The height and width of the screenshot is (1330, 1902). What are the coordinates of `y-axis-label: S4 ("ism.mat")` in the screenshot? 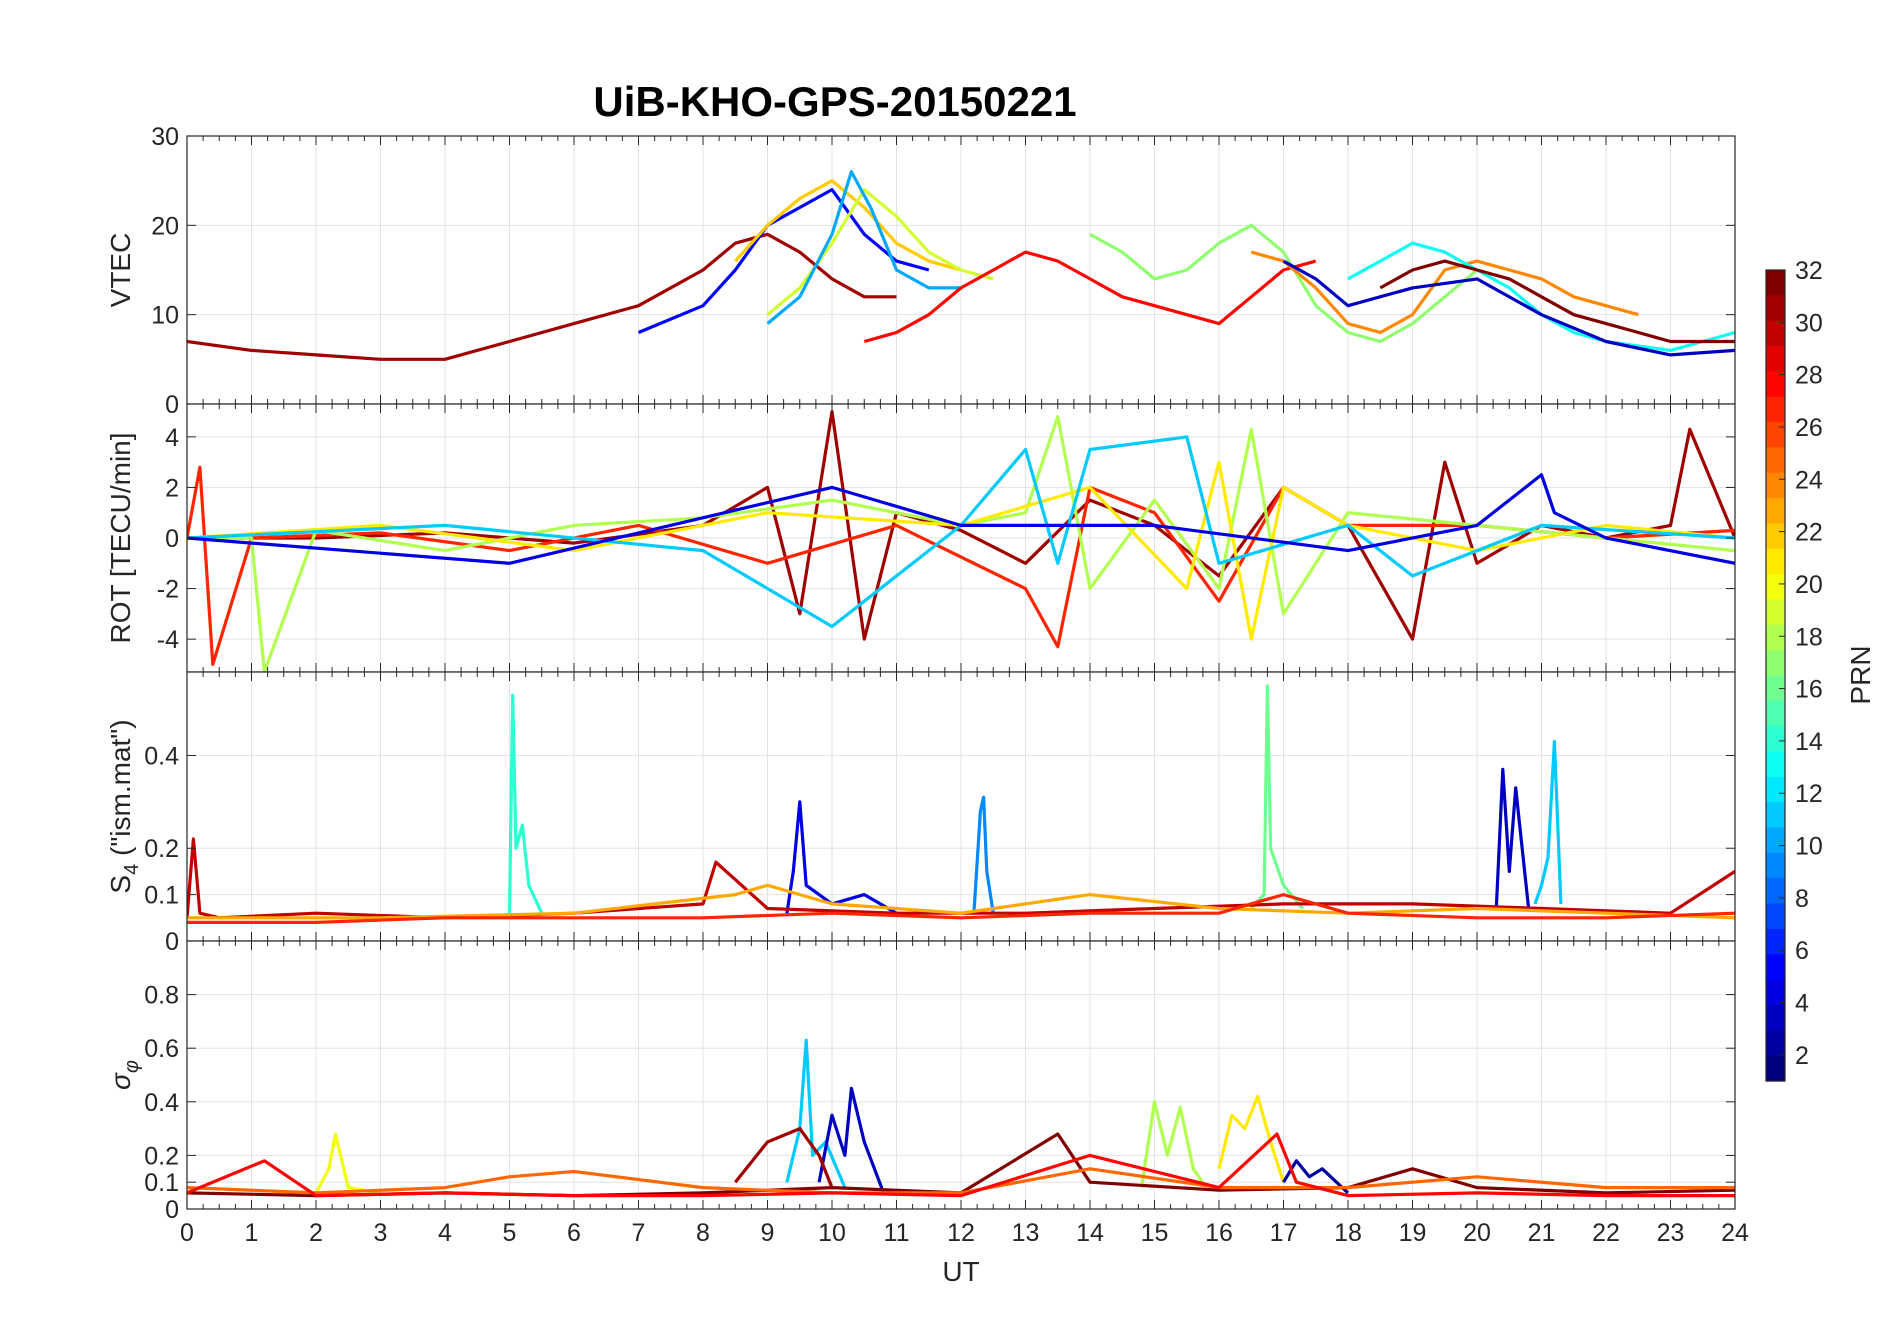 It's located at (124, 806).